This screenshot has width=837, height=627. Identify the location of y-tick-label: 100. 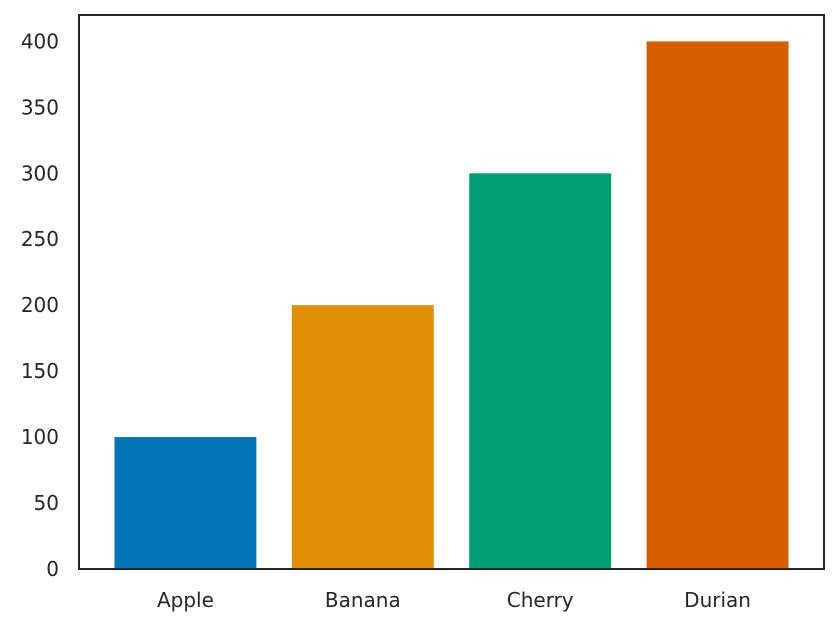
(40, 437).